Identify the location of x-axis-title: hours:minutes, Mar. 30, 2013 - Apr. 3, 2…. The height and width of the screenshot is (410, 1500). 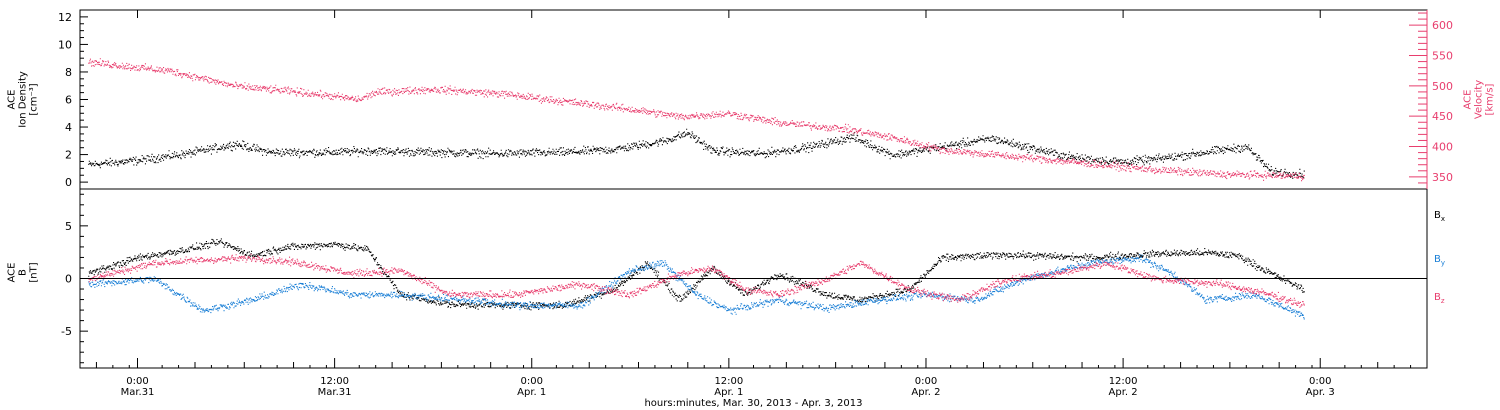
(753, 403).